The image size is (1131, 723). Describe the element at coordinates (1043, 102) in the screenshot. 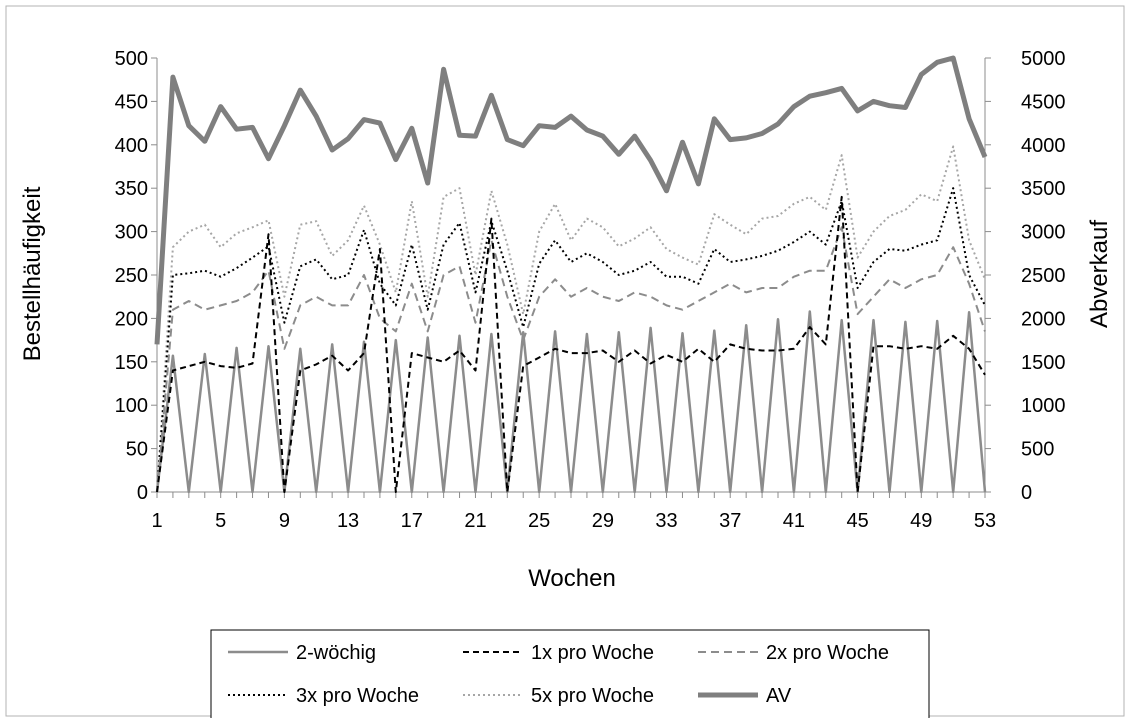

I see `right-tick-label: 4500` at that location.